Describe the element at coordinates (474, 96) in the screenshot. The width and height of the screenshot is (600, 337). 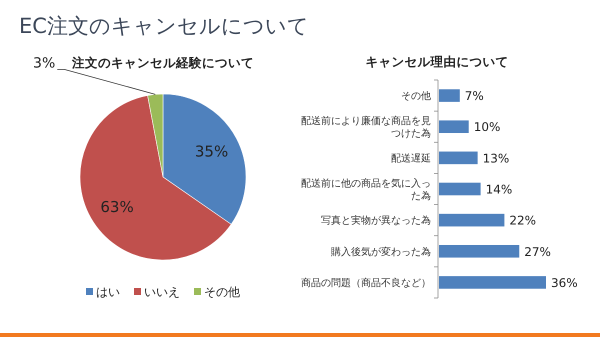
I see `data-label: 7%` at that location.